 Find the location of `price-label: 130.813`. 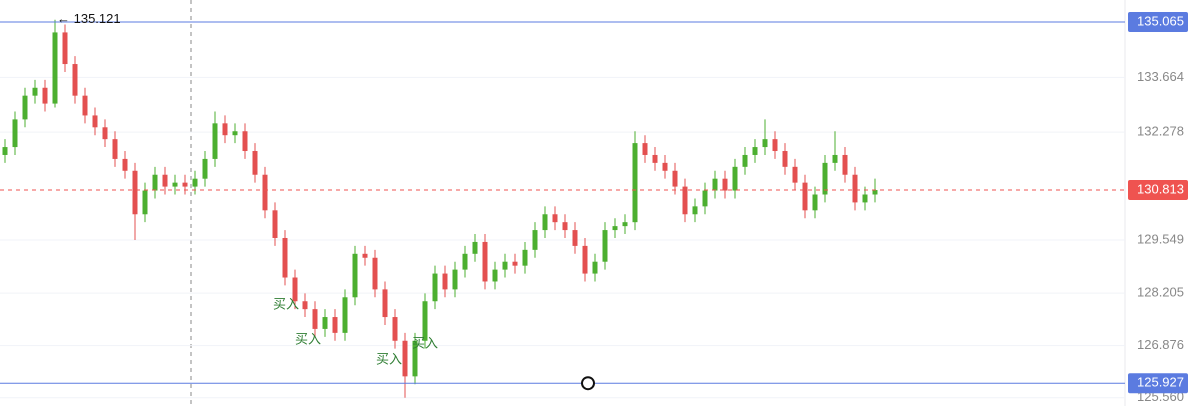

price-label: 130.813 is located at coordinates (1160, 188).